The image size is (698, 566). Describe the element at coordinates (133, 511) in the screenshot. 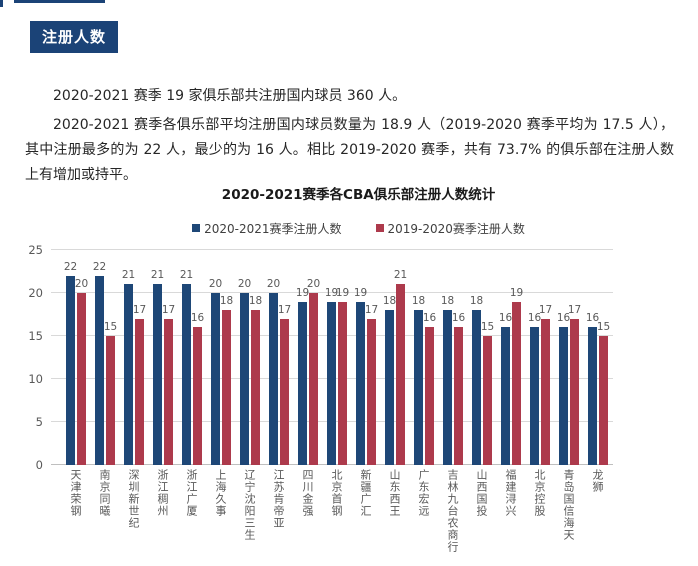

I see `x-axis-label-slot: 深圳新世纪` at that location.